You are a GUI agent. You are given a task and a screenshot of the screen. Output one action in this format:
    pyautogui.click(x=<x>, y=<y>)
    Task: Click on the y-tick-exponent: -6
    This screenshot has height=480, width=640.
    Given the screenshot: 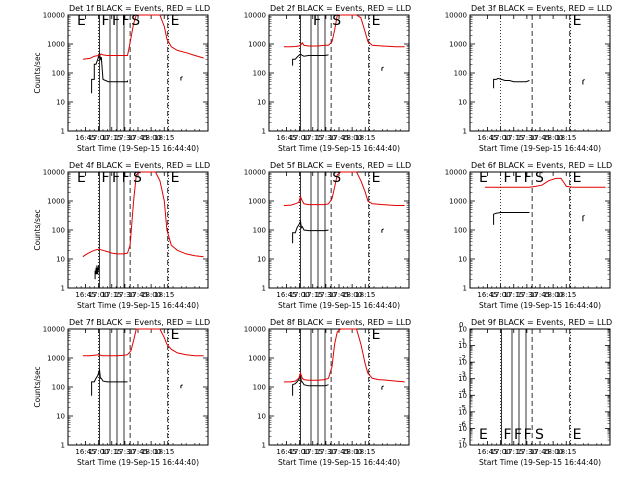 What is the action you would take?
    pyautogui.click(x=463, y=424)
    